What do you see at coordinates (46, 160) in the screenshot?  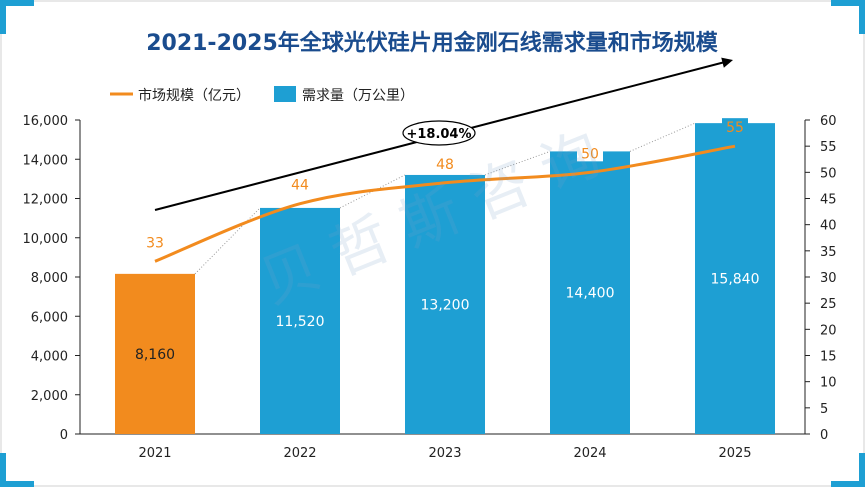 I see `y-left-tick-label: 14,000` at bounding box center [46, 160].